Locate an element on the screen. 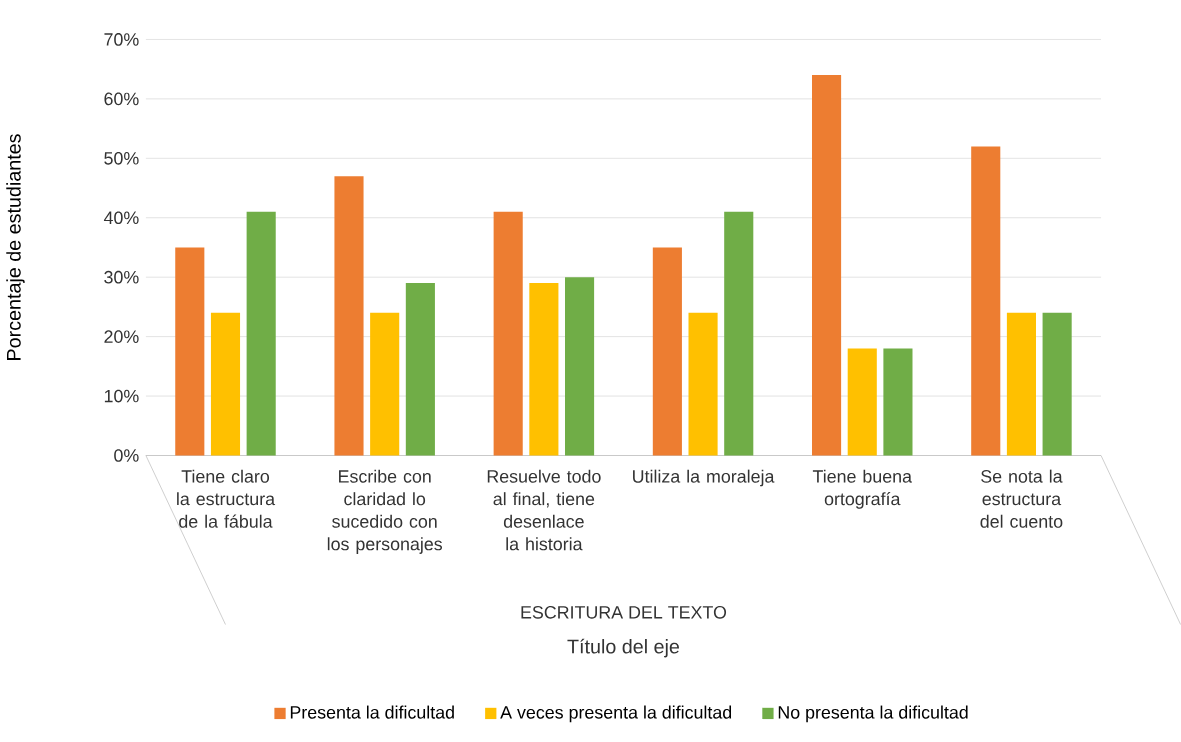  x-tick-label: Escribe con claridad lo sucedido con los personajes is located at coordinates (385, 511).